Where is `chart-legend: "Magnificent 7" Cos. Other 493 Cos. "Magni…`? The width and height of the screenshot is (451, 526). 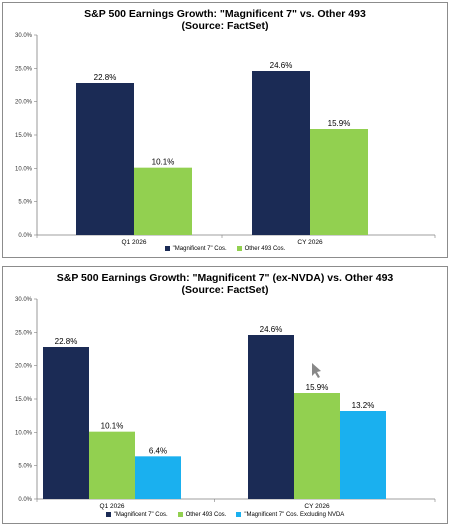 chart-legend: "Magnificent 7" Cos. Other 493 Cos. "Magni… is located at coordinates (225, 515).